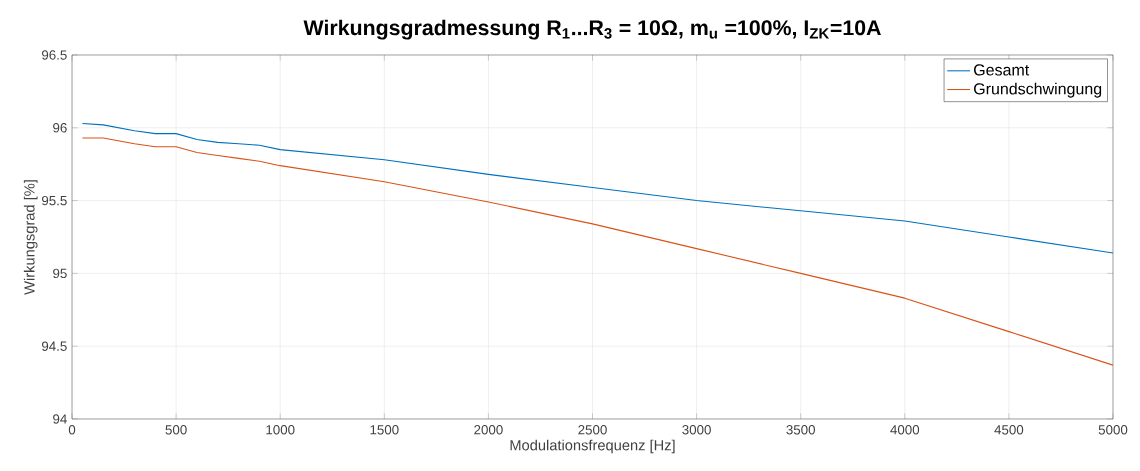 This screenshot has height=471, width=1140. What do you see at coordinates (60, 273) in the screenshot?
I see `y-tick-label: 95` at bounding box center [60, 273].